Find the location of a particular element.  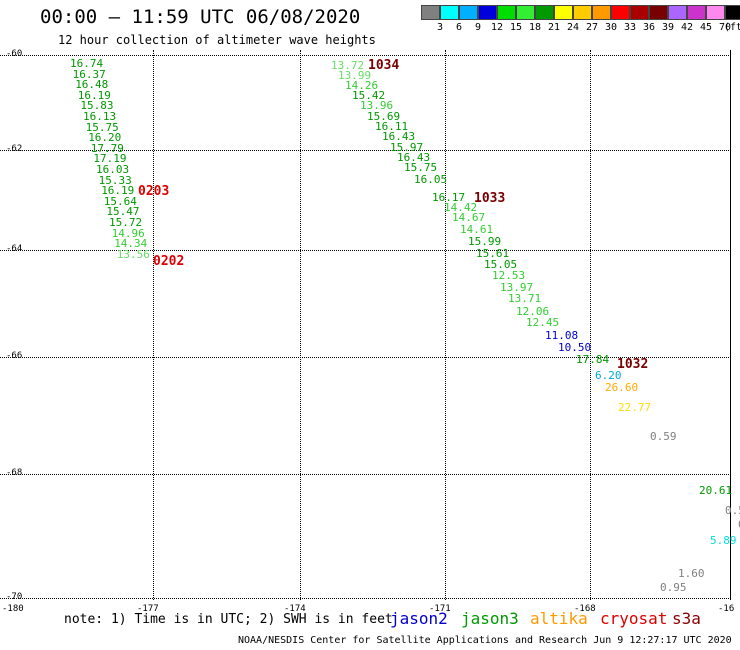

legend-label: 21 is located at coordinates (554, 27).